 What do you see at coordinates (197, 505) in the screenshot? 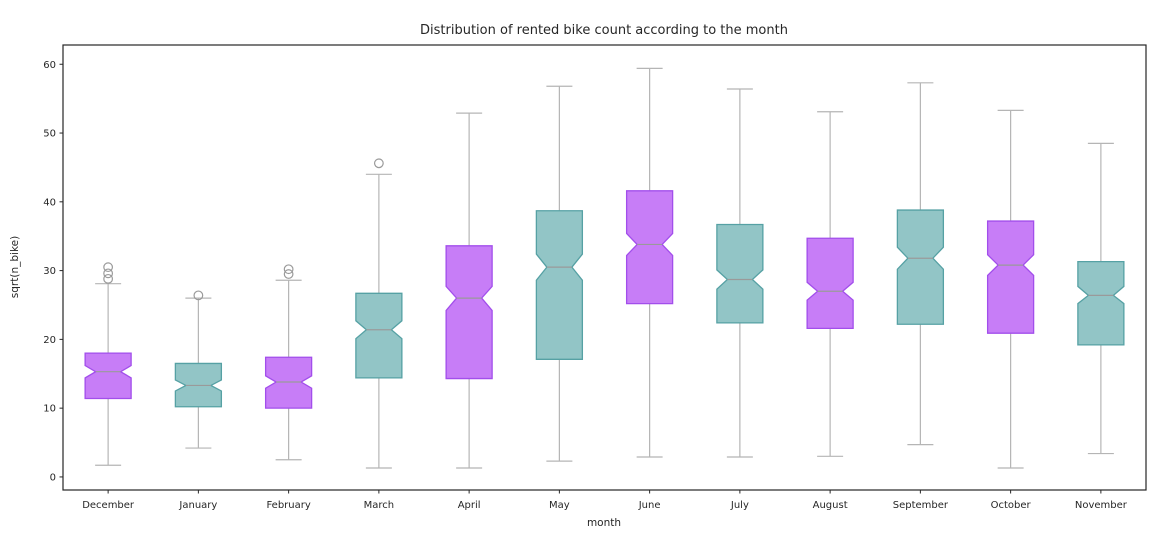
I see `x-tick-label: January` at bounding box center [197, 505].